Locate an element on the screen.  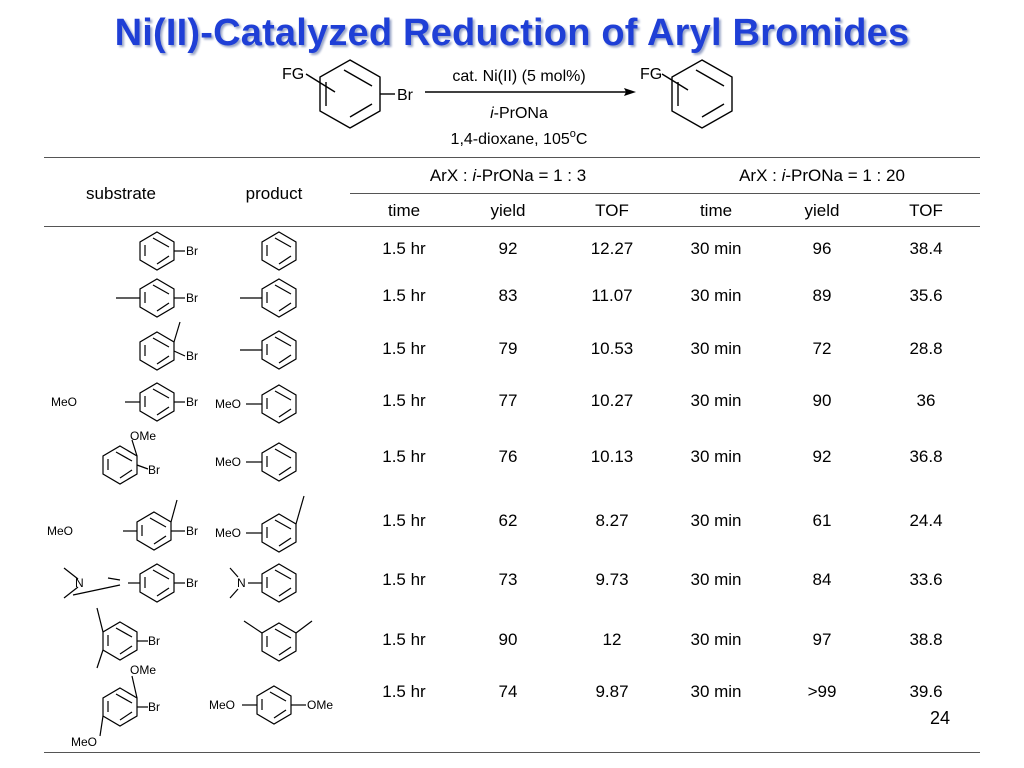
subheader-time-2: time is located at coordinates (716, 210).